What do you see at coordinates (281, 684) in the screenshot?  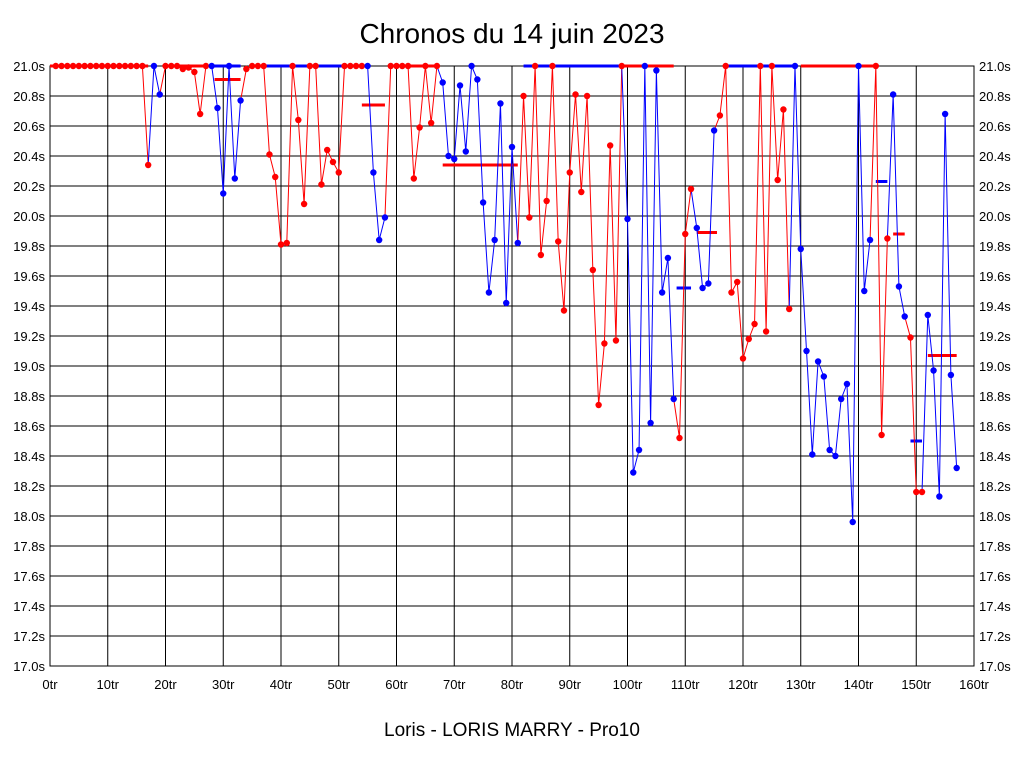 I see `x-tick-label: 40tr` at bounding box center [281, 684].